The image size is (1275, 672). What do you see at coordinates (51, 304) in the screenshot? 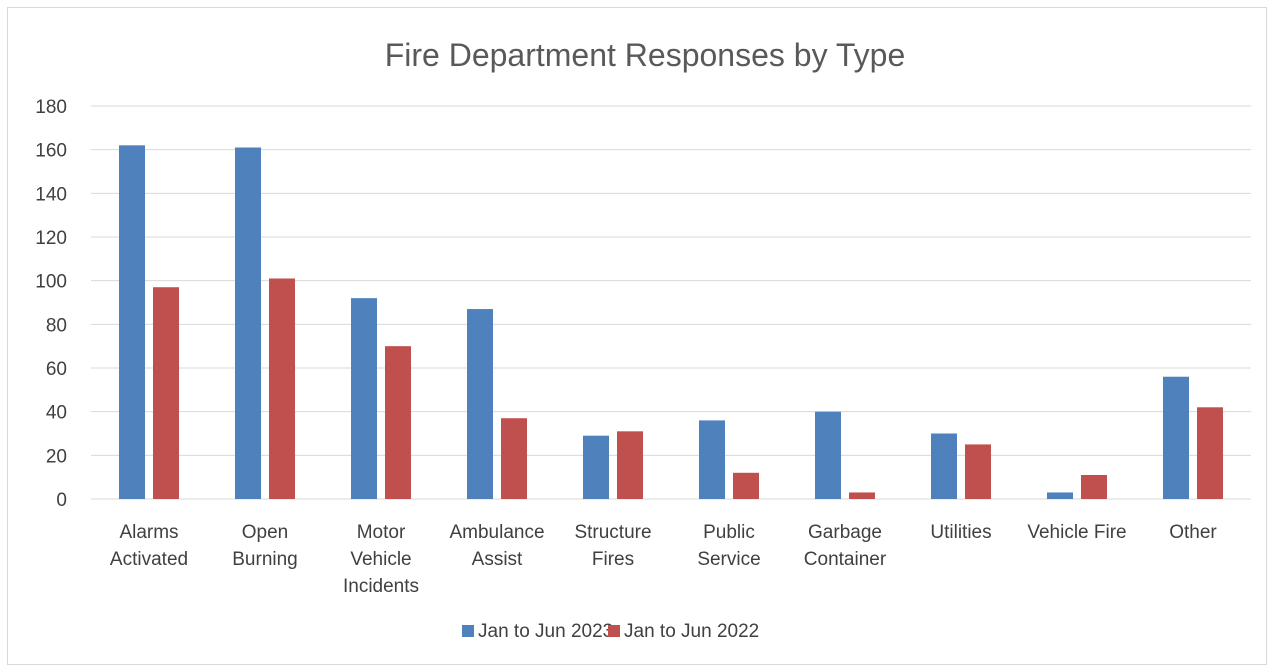
I see `y-axis-ticks: 0 20 40 60 80 100 120 140 160 180` at bounding box center [51, 304].